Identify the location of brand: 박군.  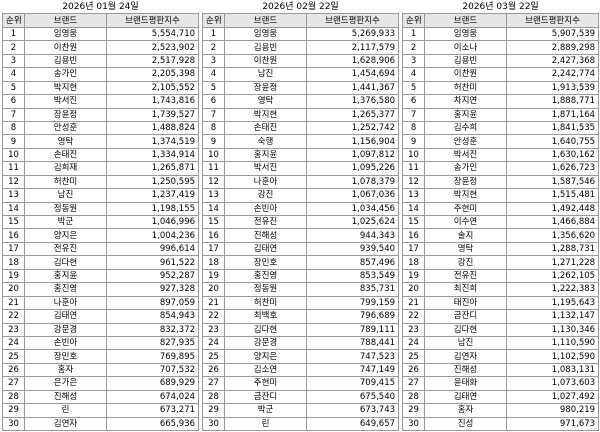
(266, 410).